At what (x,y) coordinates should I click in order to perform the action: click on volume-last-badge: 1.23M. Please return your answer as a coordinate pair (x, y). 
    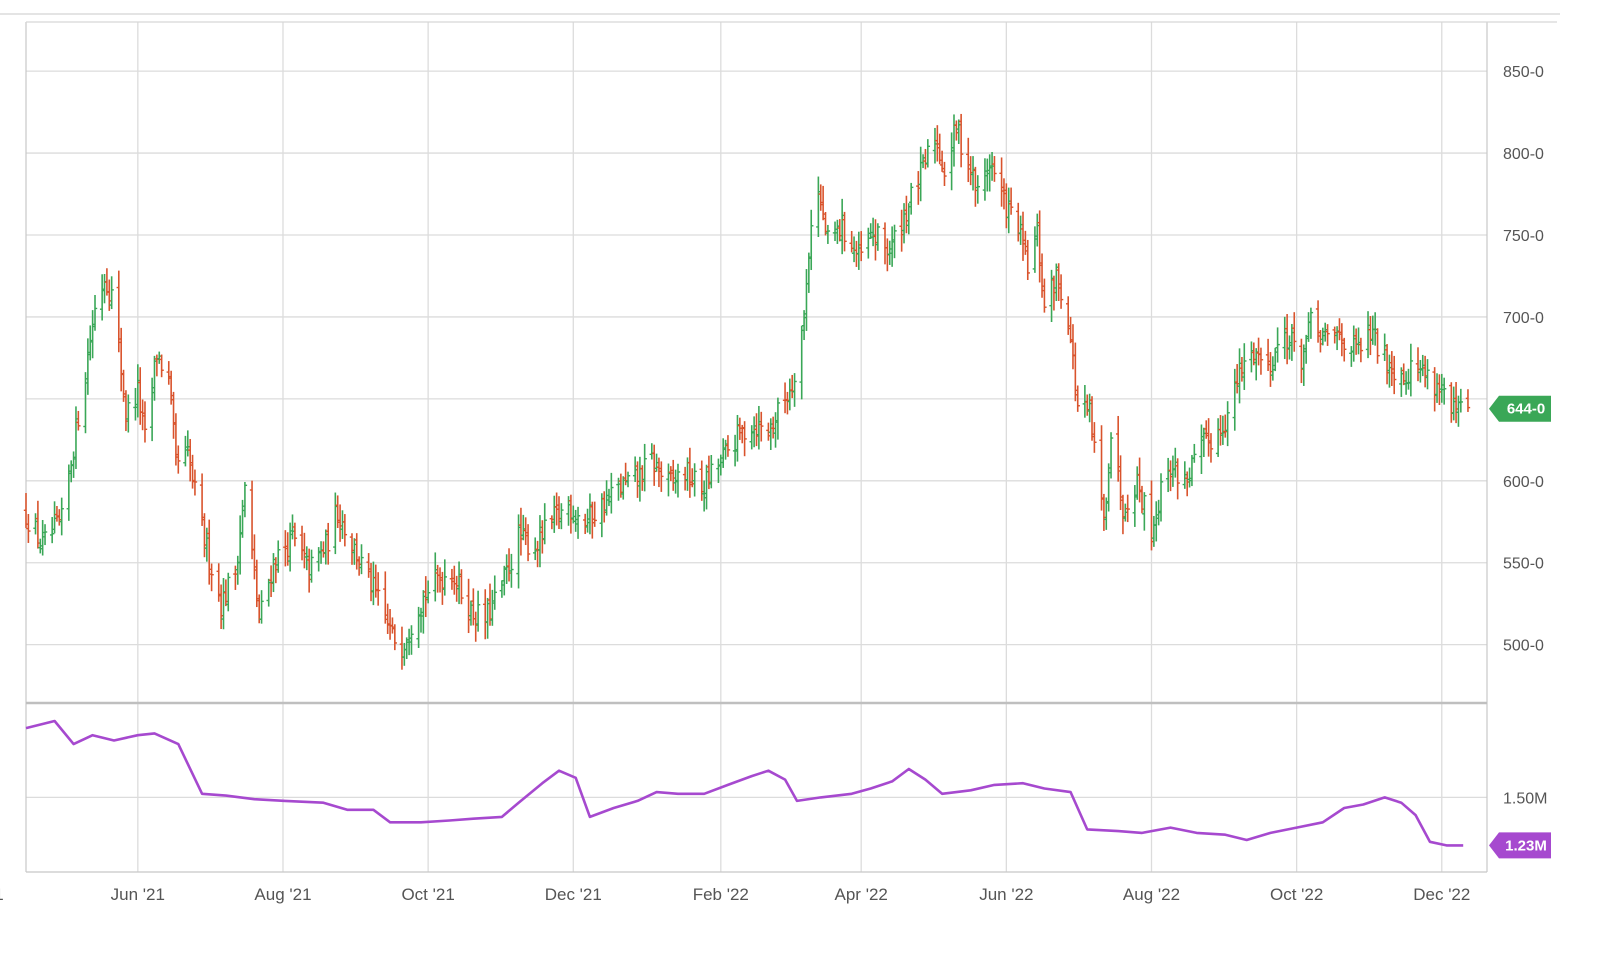
    Looking at the image, I should click on (1520, 845).